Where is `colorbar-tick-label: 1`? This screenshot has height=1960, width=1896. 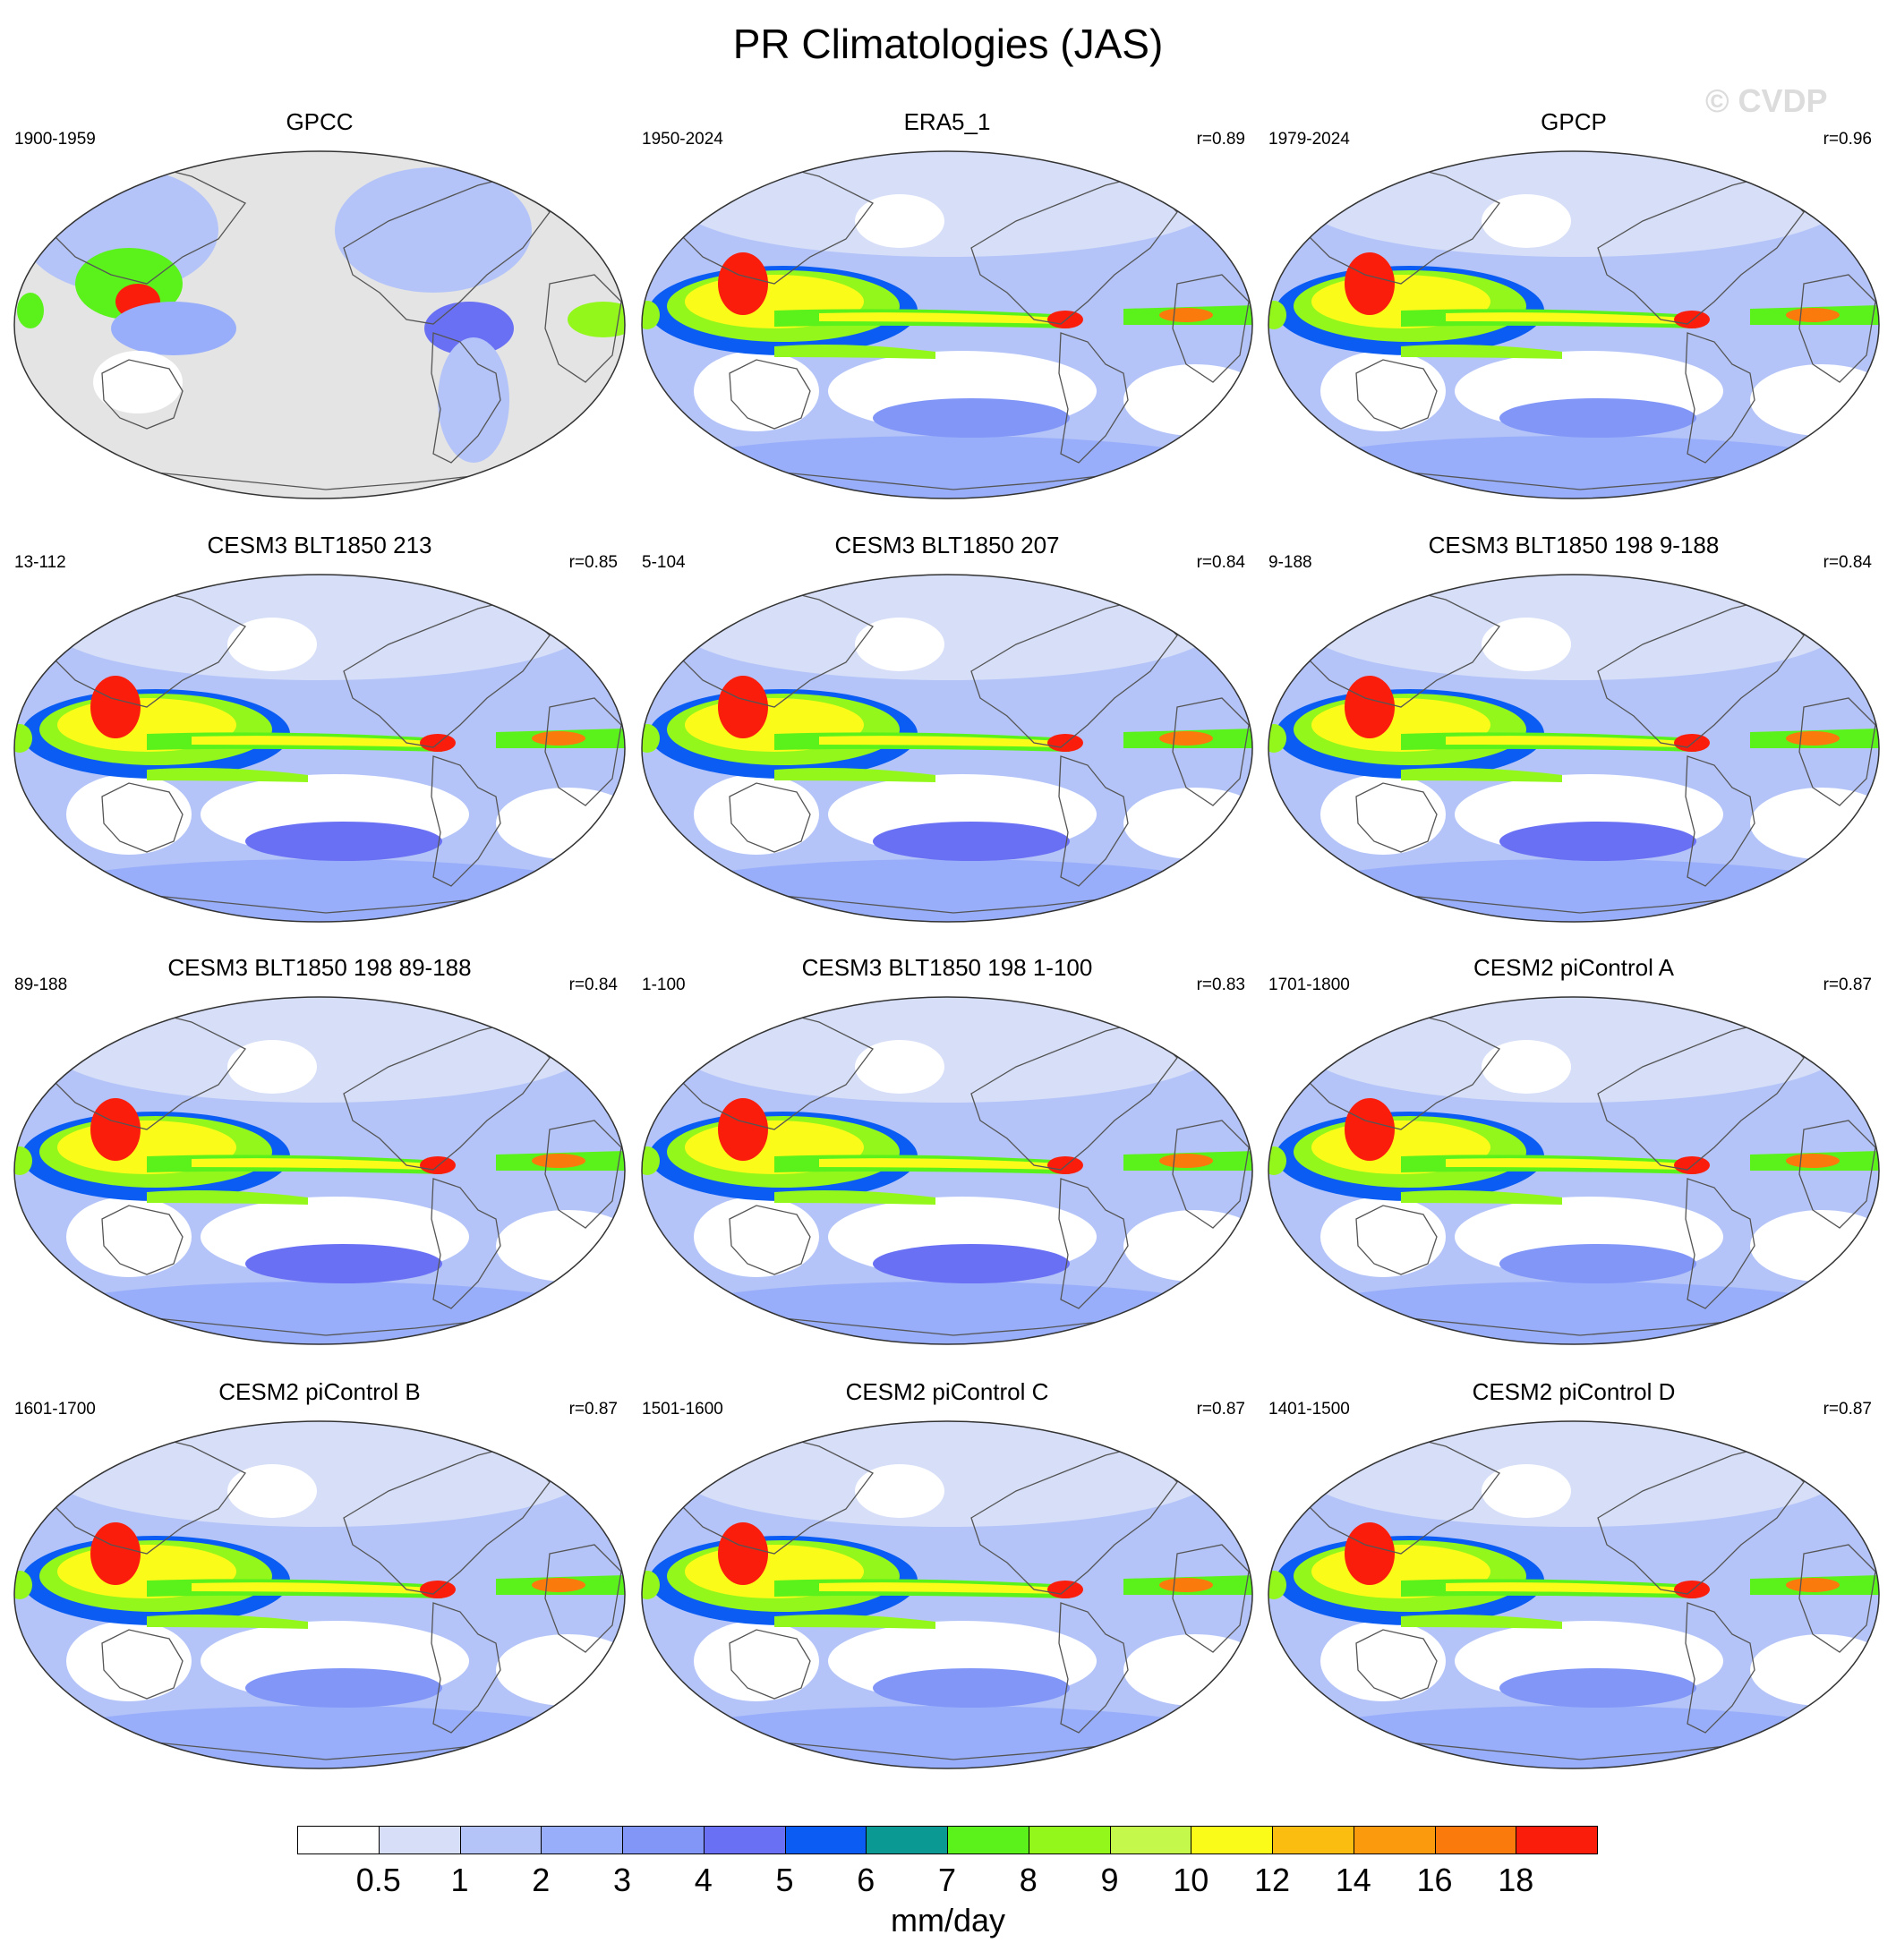
colorbar-tick-label: 1 is located at coordinates (460, 1880).